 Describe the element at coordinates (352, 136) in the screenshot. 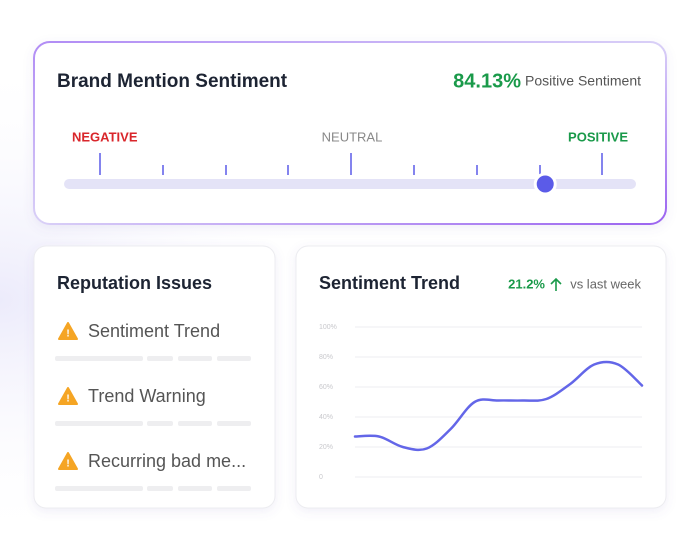

I see `scale-label: NEUTRAL` at that location.